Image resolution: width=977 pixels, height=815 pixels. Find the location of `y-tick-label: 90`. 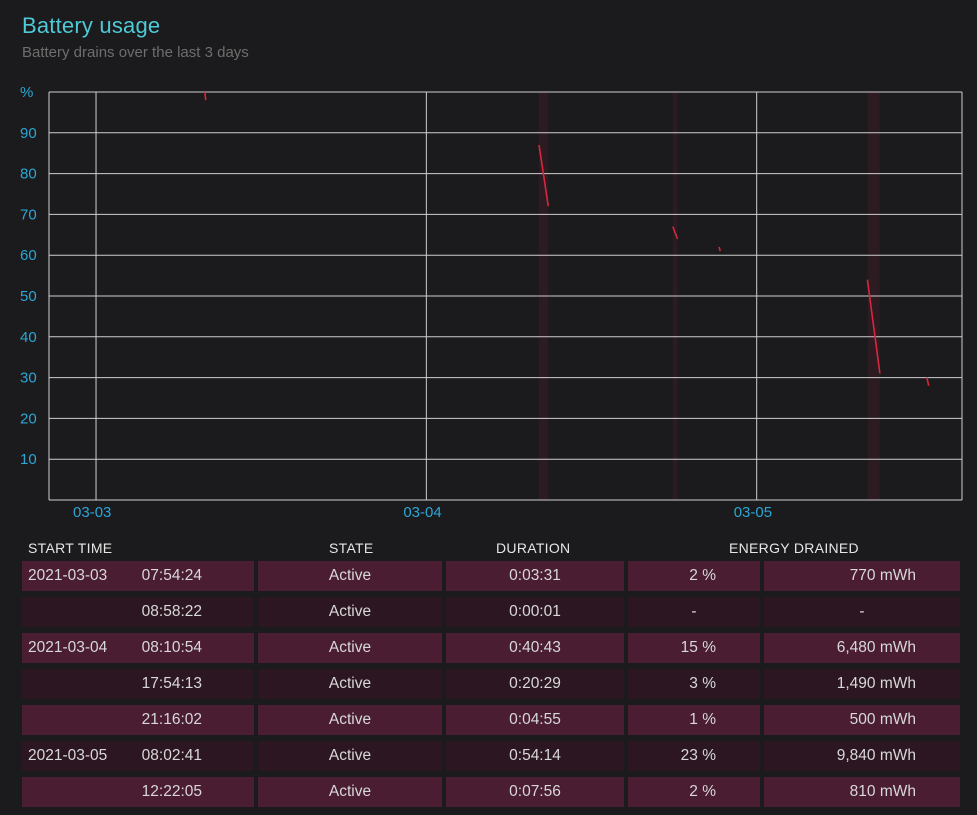

y-tick-label: 90 is located at coordinates (28, 133).